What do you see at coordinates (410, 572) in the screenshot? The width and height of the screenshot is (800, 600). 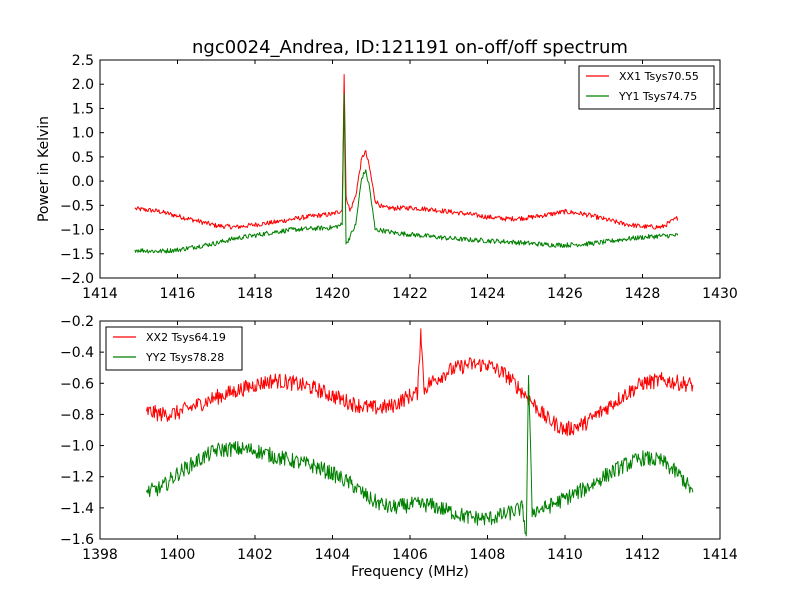 I see `bottom-x-axis-label: Frequency (MHz)` at bounding box center [410, 572].